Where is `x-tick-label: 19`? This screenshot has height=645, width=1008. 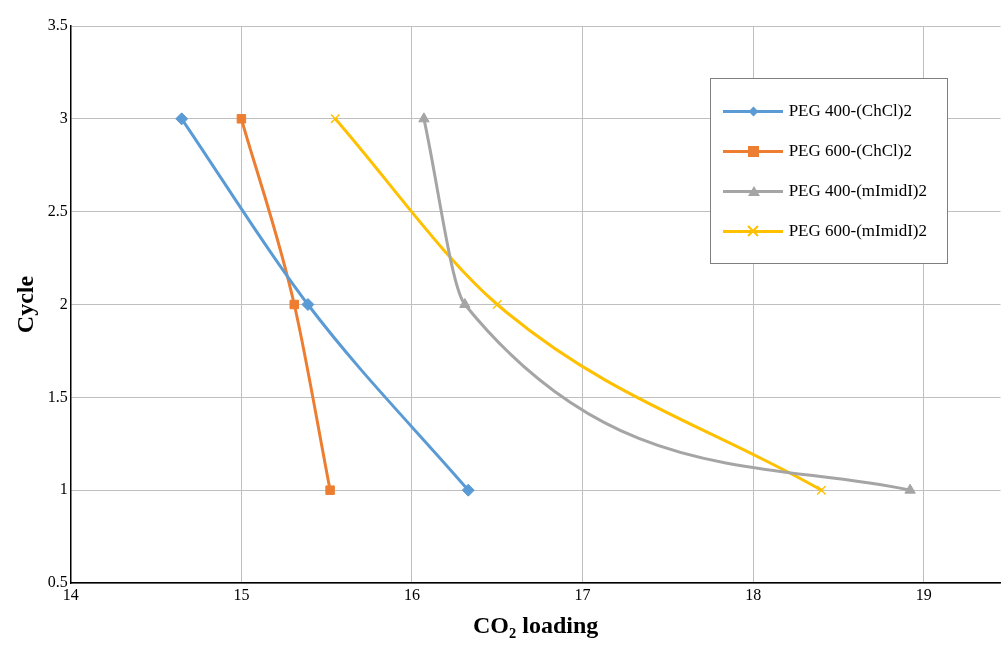
x-tick-label: 19 is located at coordinates (923, 594).